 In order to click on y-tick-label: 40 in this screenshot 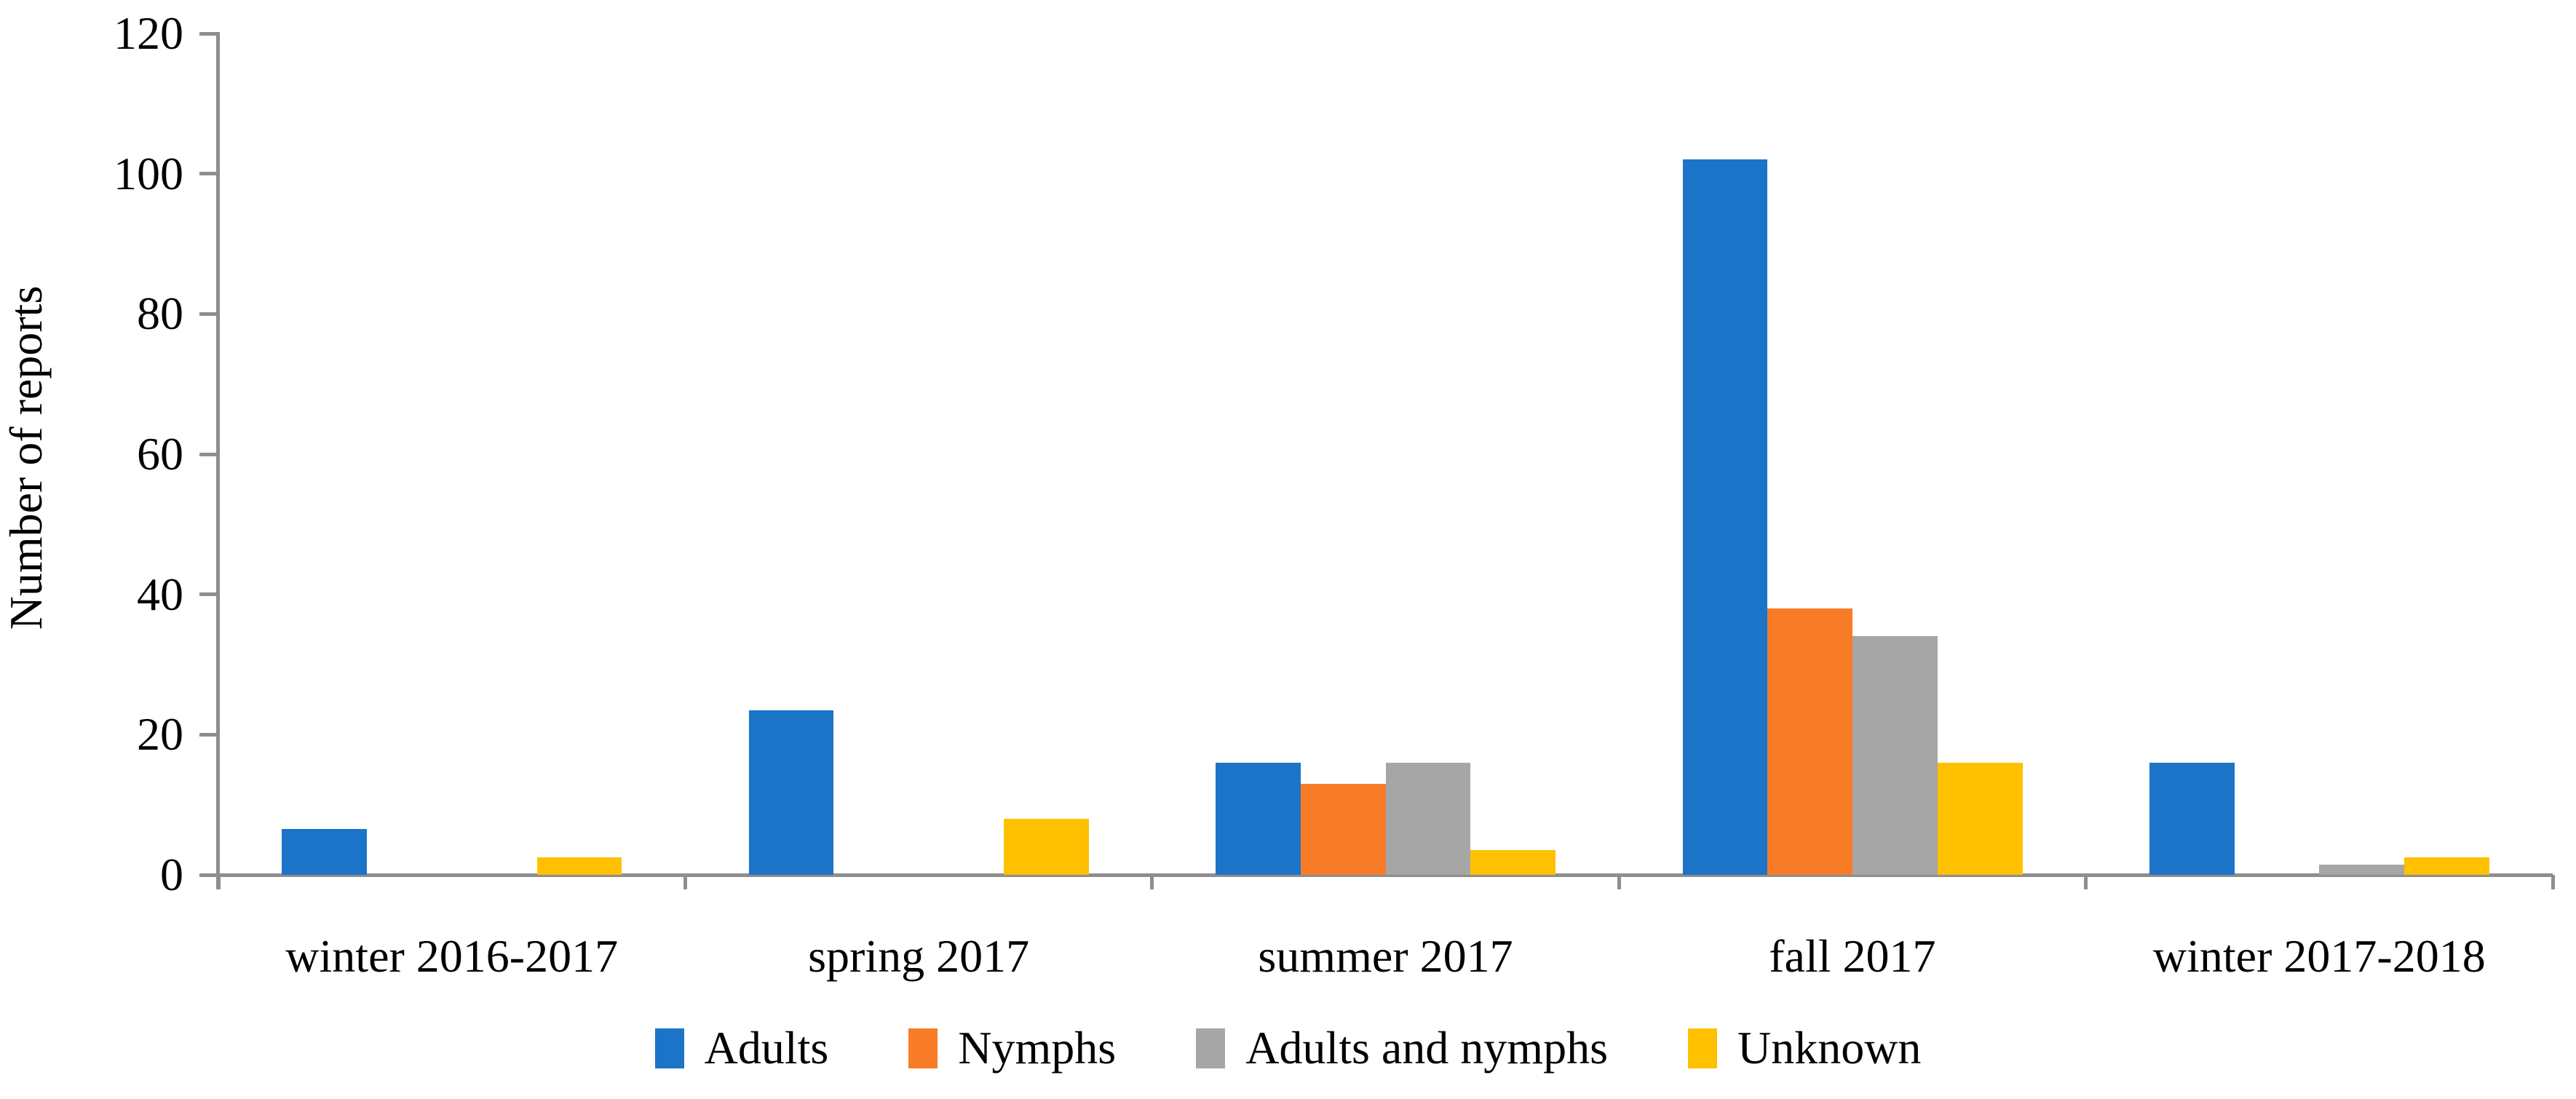, I will do `click(160, 594)`.